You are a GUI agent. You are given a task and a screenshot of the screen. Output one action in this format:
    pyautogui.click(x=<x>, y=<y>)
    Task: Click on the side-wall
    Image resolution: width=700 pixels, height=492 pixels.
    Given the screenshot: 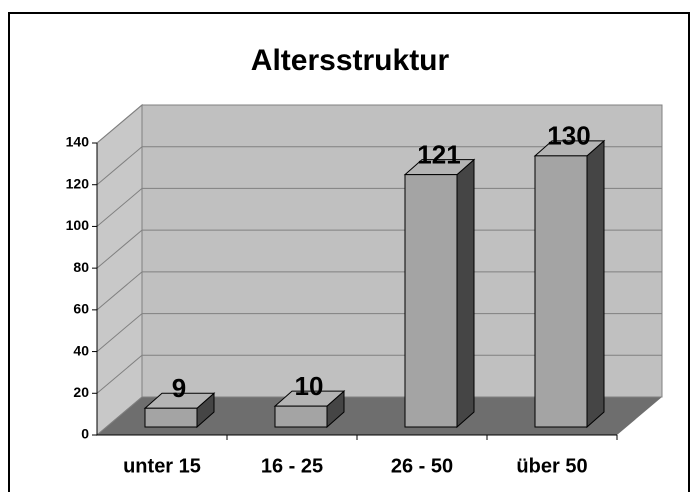 What is the action you would take?
    pyautogui.click(x=119, y=270)
    